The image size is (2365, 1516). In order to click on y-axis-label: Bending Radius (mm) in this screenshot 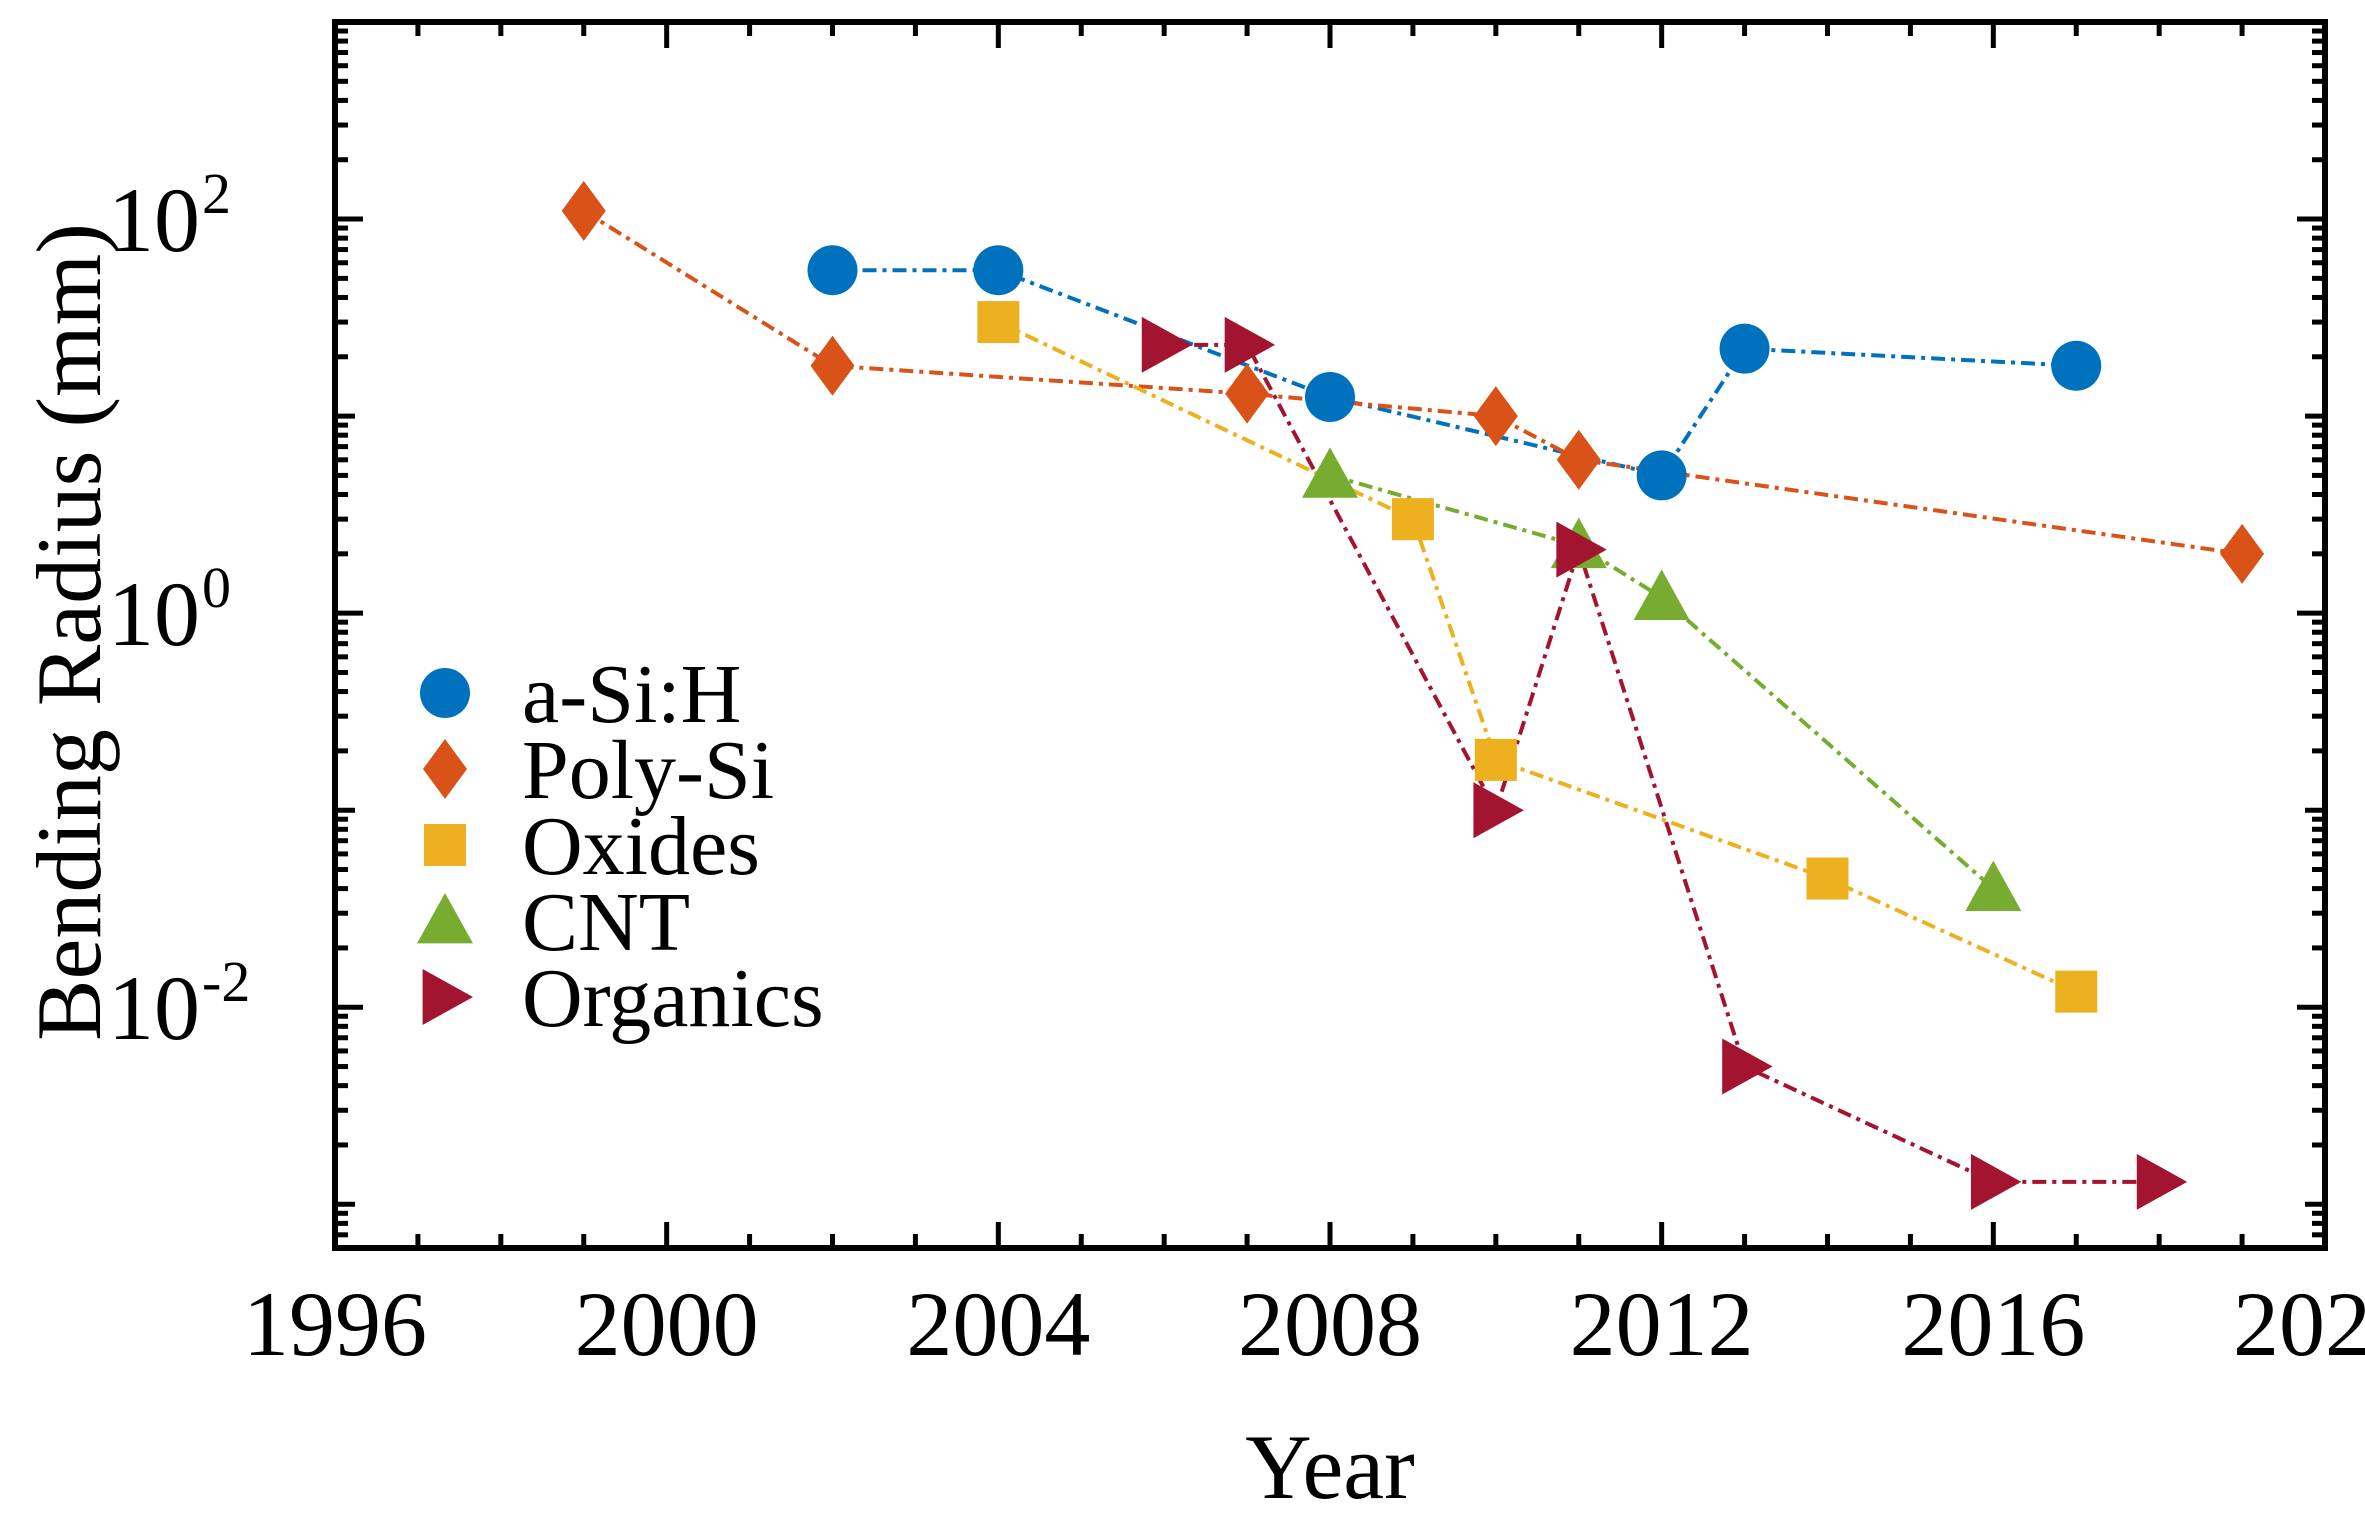, I will do `click(69, 632)`.